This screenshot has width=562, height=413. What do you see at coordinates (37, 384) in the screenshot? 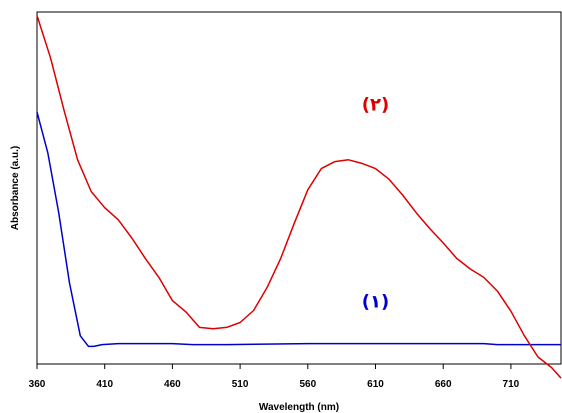
I see `x-tick-label: 360` at bounding box center [37, 384].